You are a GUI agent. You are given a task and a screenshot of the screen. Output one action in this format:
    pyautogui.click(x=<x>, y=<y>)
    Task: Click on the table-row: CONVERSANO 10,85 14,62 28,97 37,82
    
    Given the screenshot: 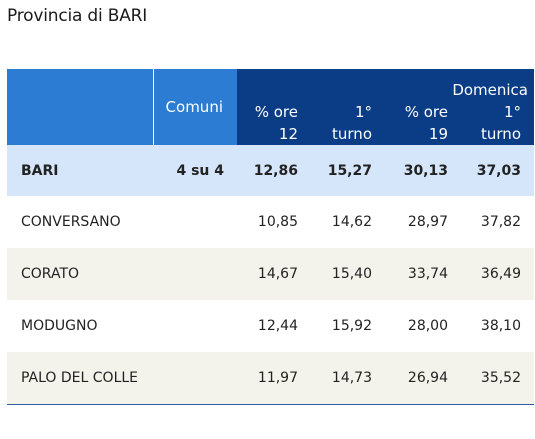 What is the action you would take?
    pyautogui.click(x=270, y=222)
    